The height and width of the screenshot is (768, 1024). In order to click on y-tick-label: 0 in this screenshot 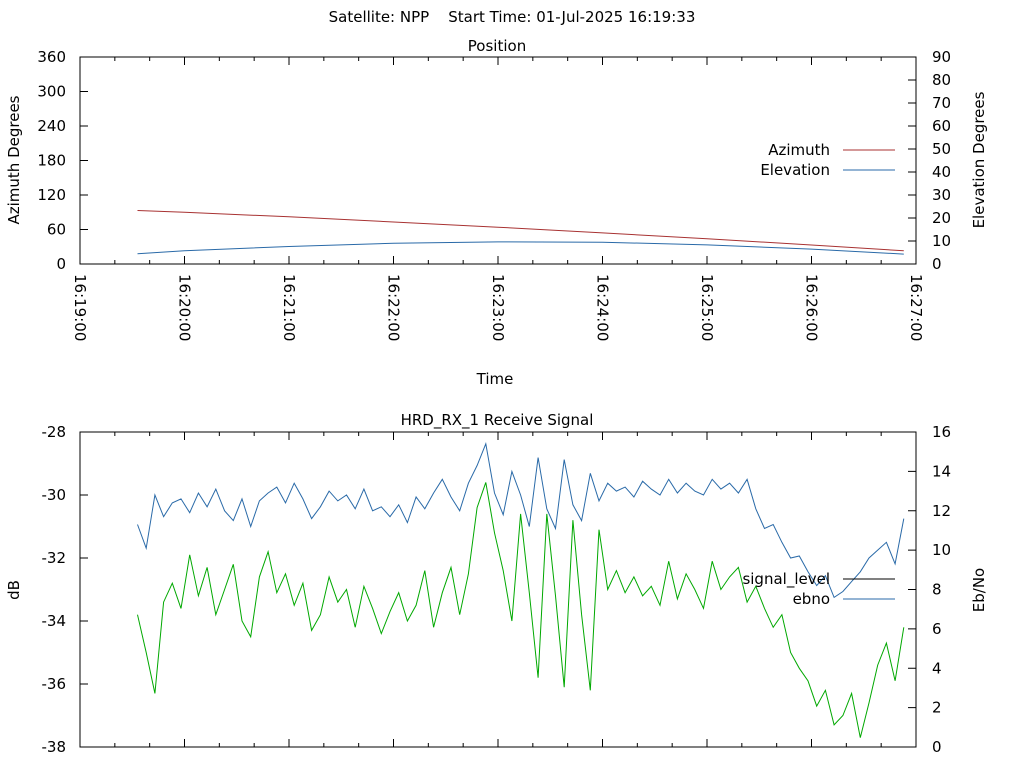, I will do `click(61, 264)`.